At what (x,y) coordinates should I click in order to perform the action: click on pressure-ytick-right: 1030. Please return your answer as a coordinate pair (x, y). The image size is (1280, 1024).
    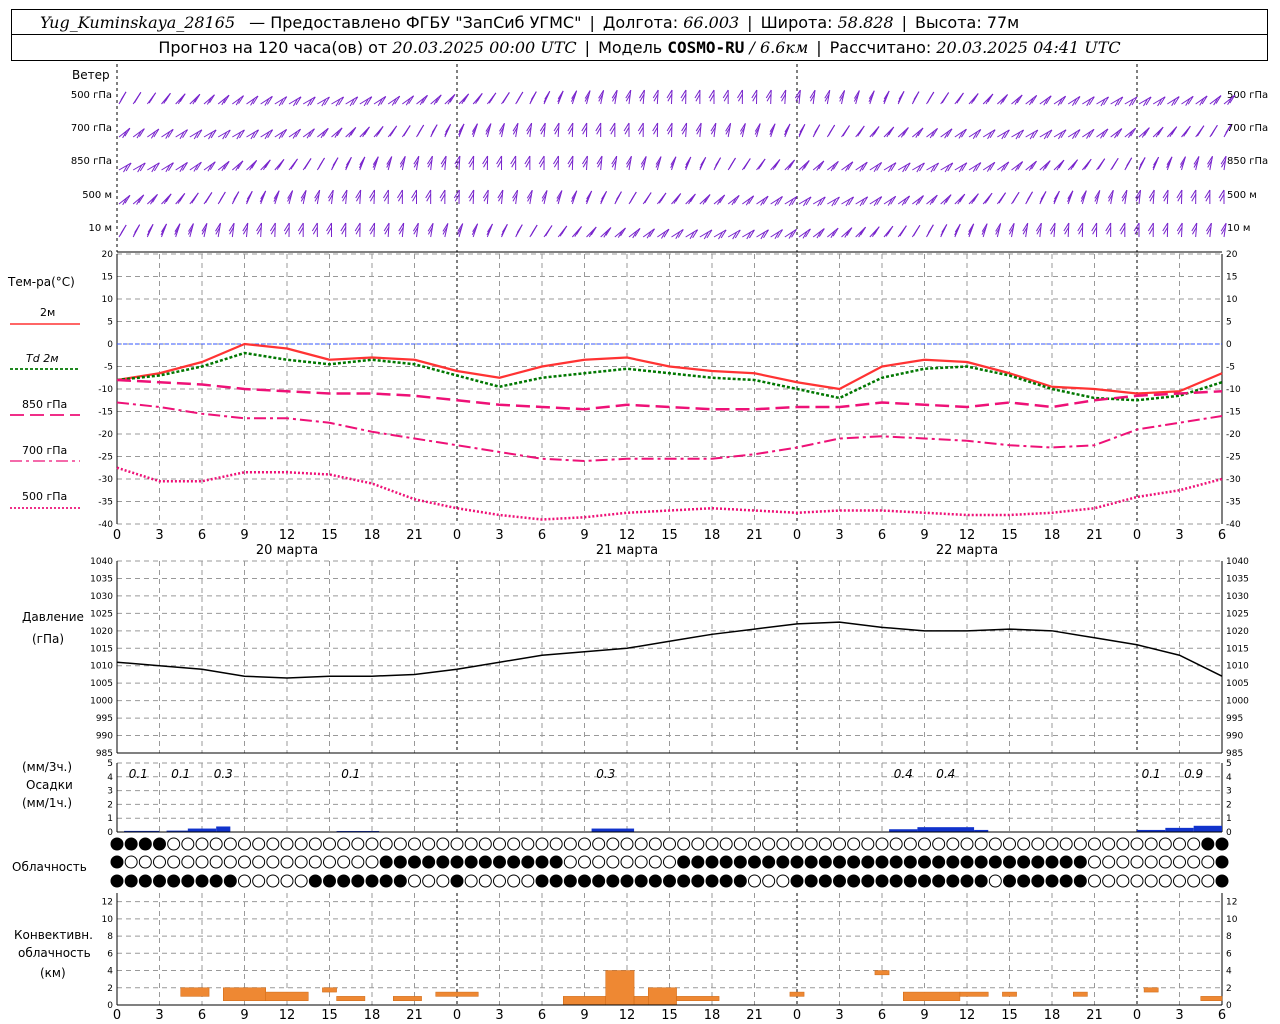
    Looking at the image, I should click on (1237, 597).